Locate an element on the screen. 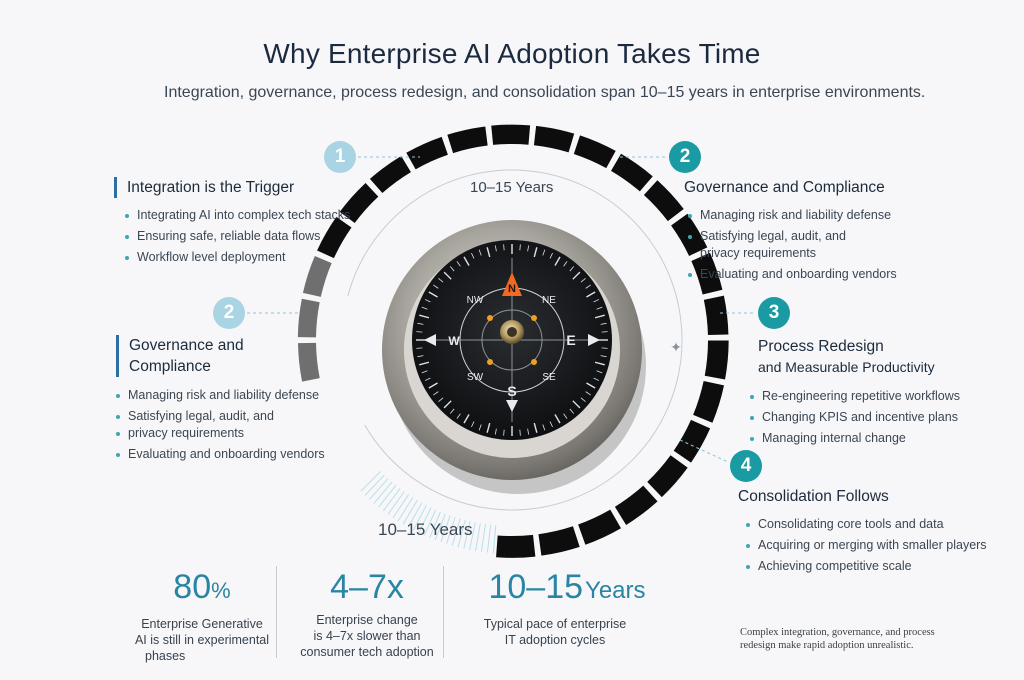  compass-label-s: S is located at coordinates (511, 391).